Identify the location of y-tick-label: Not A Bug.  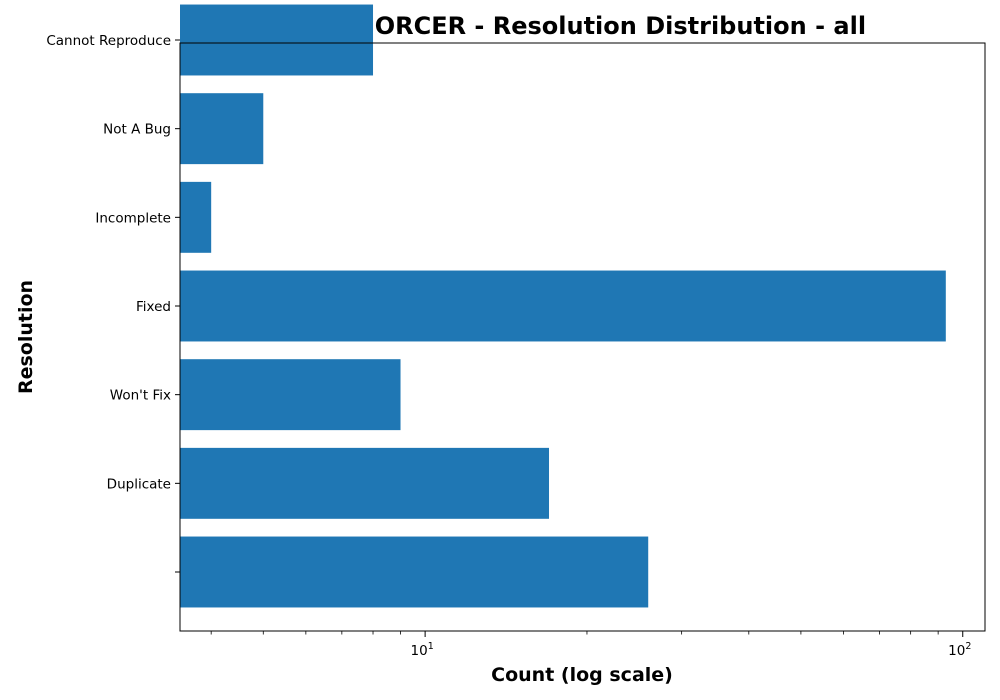
(137, 130).